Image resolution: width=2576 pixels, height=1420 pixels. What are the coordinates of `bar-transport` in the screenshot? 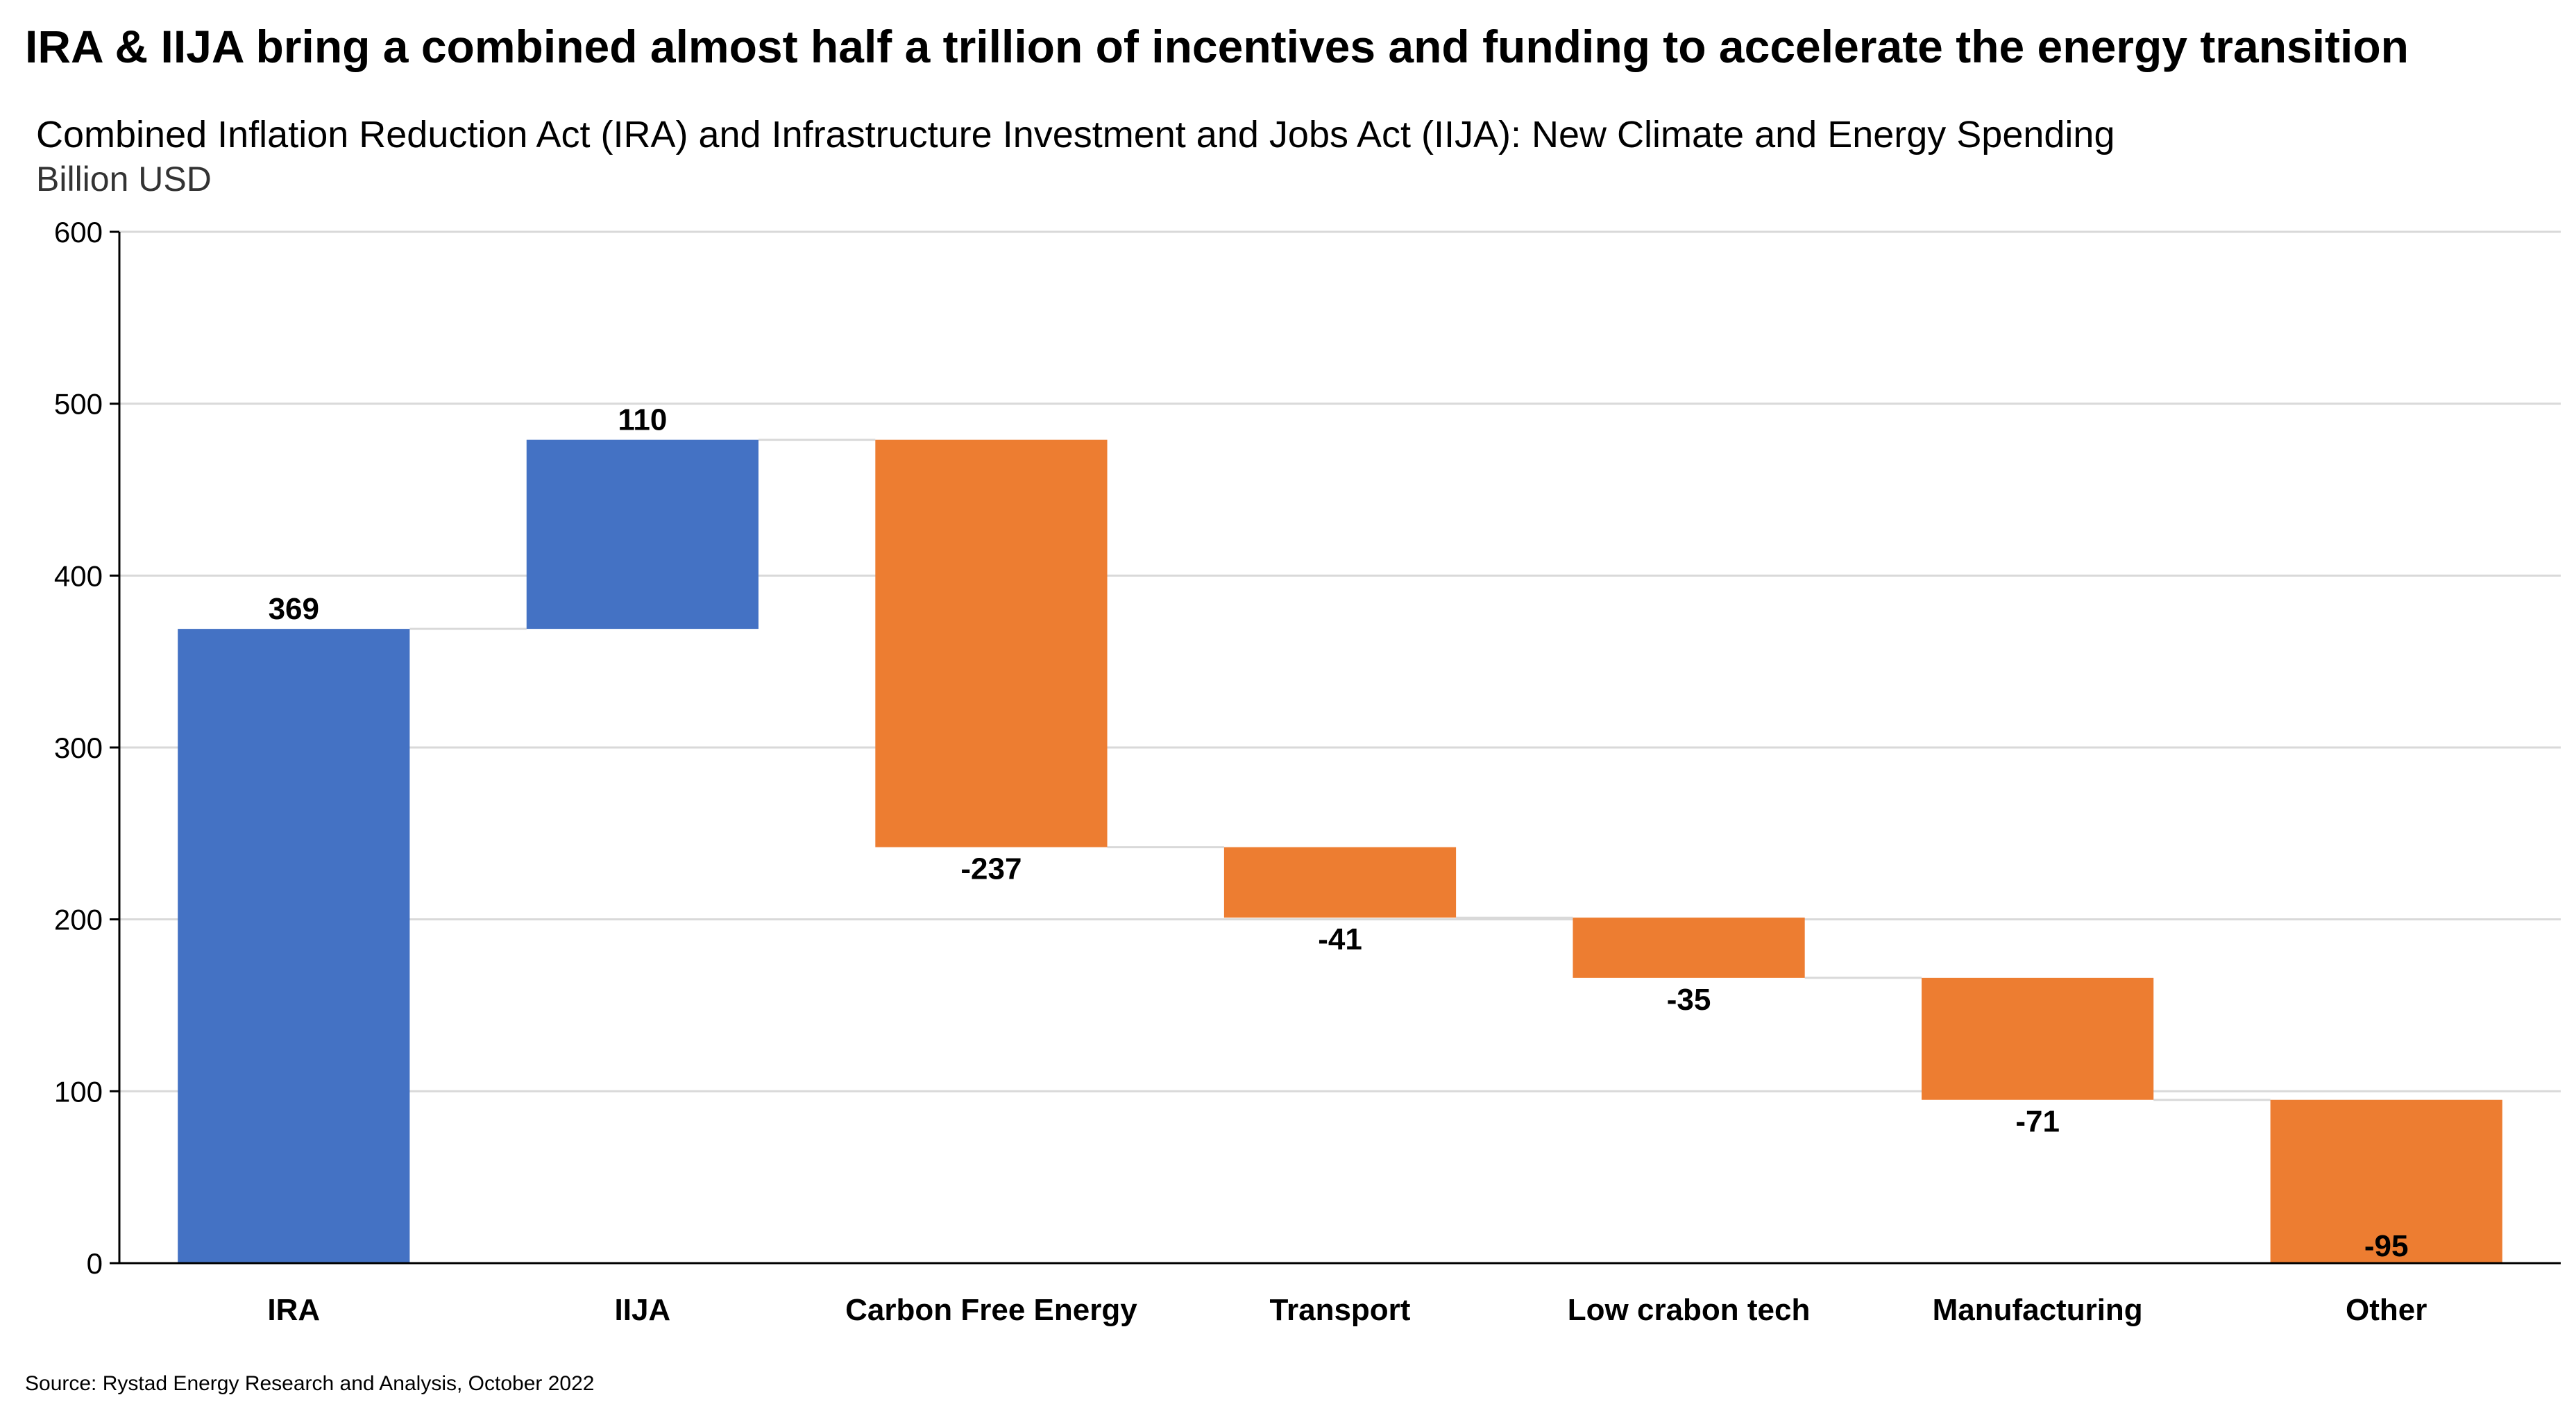 It's located at (1340, 883).